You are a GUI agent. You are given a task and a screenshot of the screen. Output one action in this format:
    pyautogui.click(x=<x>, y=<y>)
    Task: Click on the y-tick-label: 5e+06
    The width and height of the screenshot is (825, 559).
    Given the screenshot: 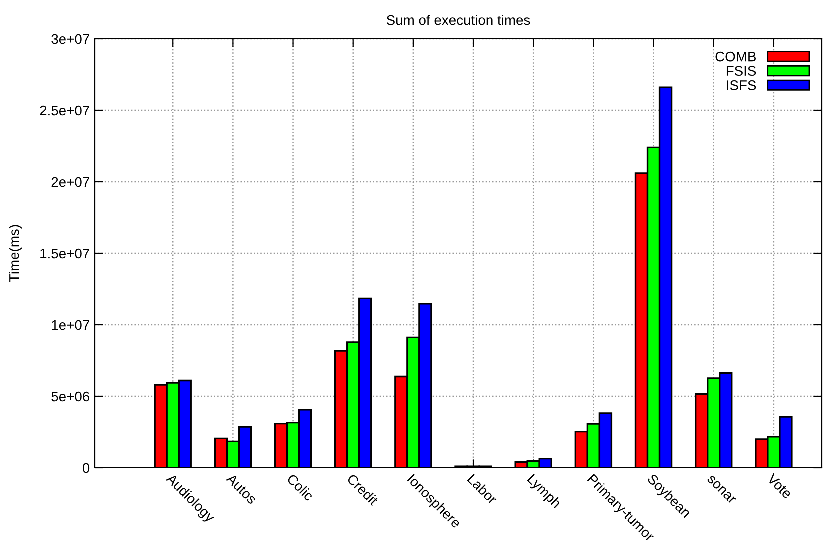 What is the action you would take?
    pyautogui.click(x=71, y=397)
    